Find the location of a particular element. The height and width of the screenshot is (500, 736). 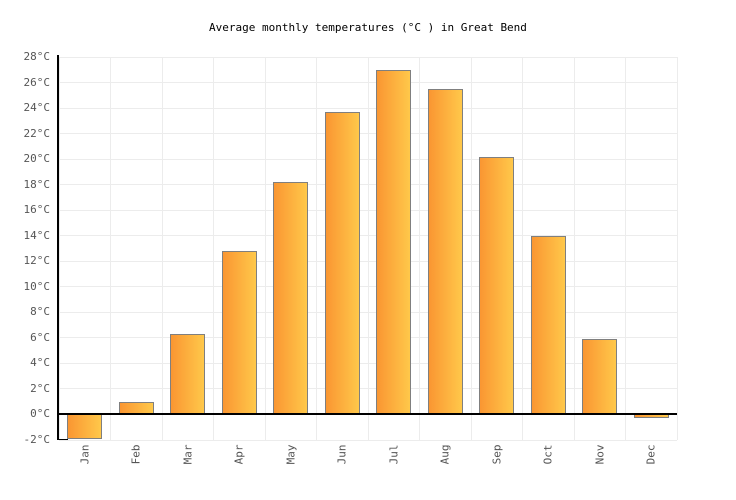

bar-apr is located at coordinates (239, 333).